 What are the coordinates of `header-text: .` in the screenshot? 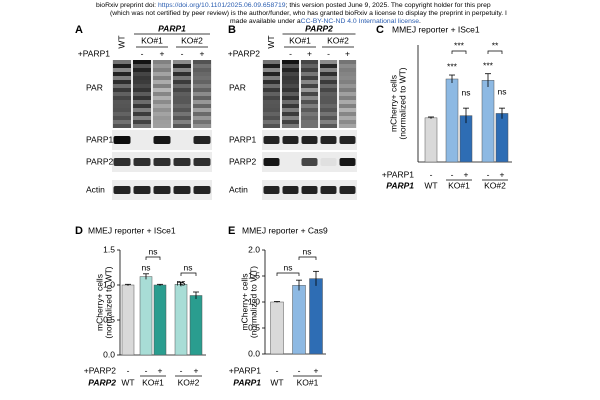 It's located at (420, 21).